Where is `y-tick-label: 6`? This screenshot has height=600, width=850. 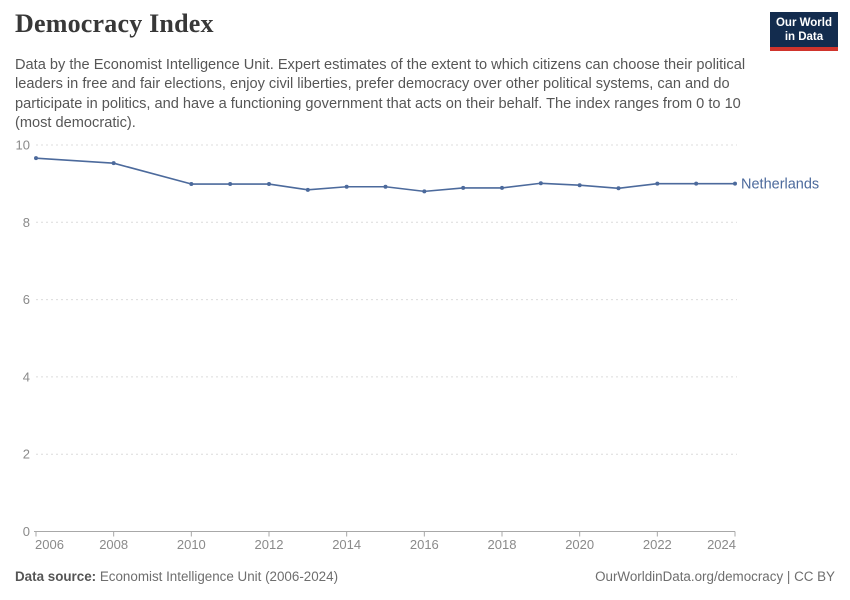
y-tick-label: 6 is located at coordinates (26, 299).